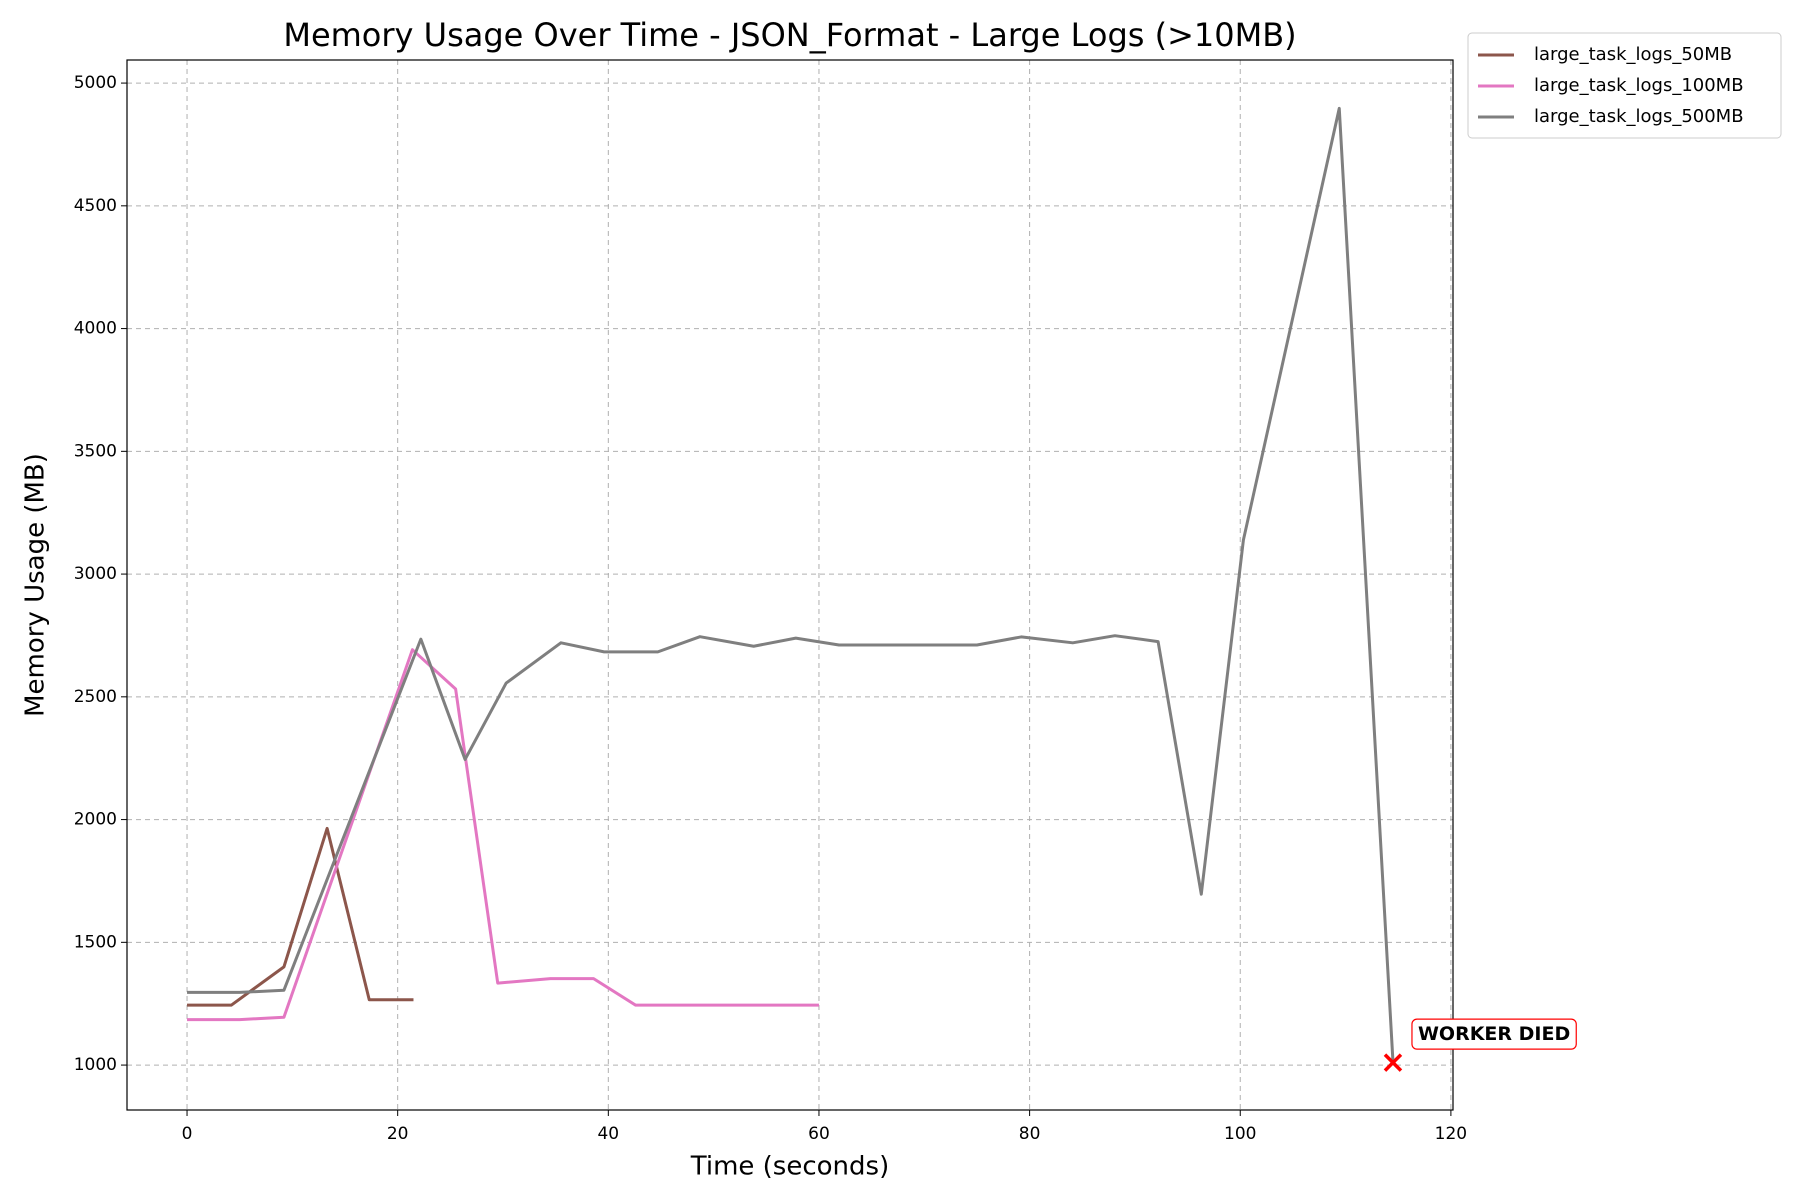 The image size is (1800, 1200). I want to click on y-tick-label: 5000, so click(95, 83).